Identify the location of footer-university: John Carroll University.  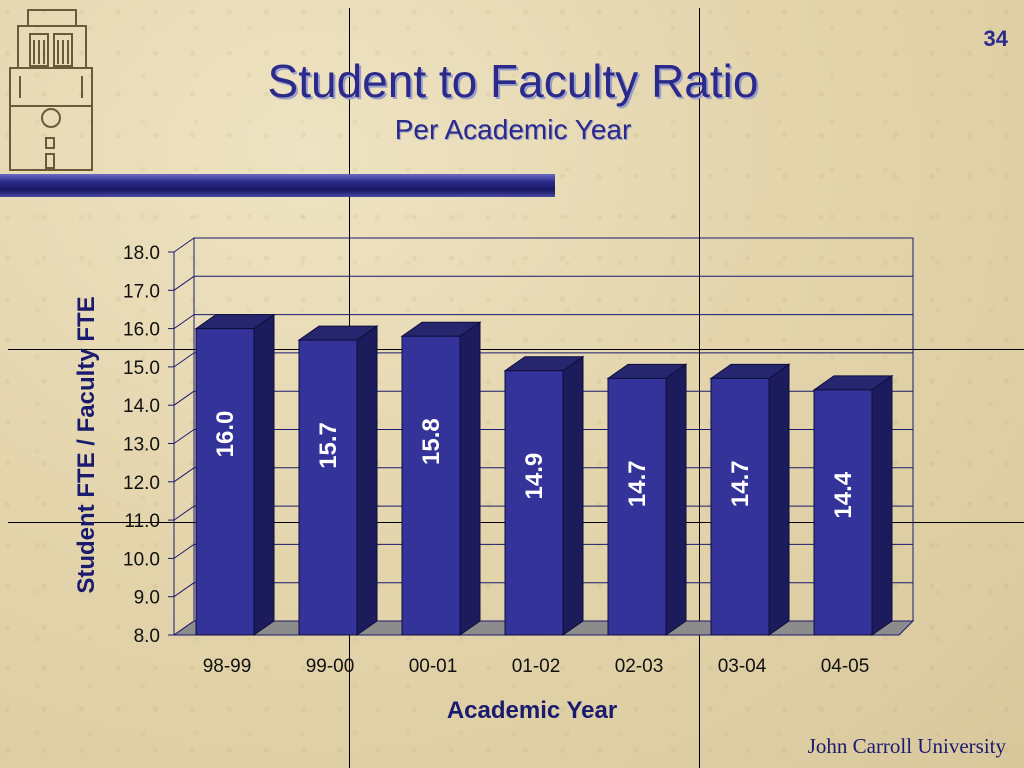
(906, 746).